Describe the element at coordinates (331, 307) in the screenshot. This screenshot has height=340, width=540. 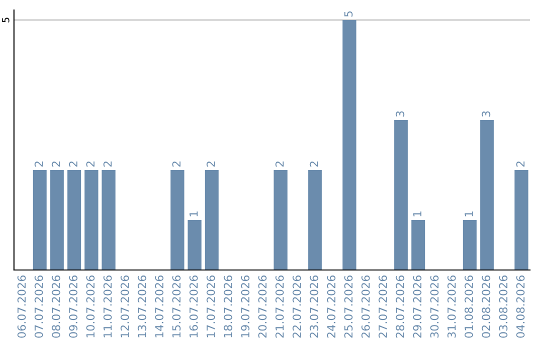
I see `x-tick-label: 24.07.2026` at that location.